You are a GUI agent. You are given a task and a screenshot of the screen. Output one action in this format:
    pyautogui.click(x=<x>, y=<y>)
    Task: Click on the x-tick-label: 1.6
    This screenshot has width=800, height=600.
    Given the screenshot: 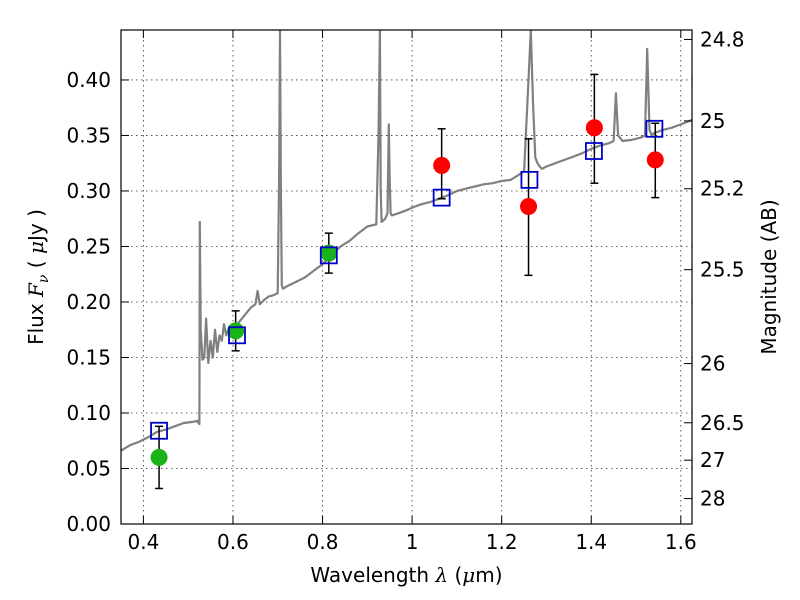 What is the action you would take?
    pyautogui.click(x=681, y=542)
    